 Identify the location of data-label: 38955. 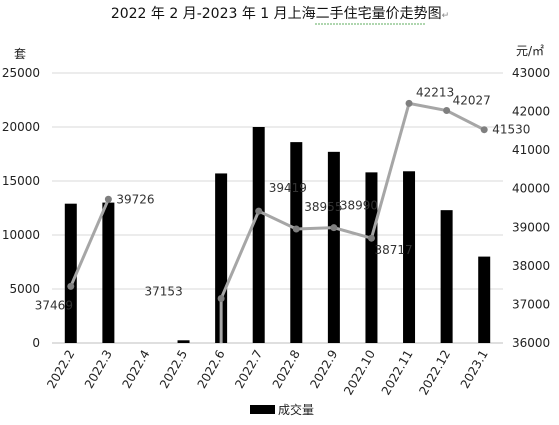
(323, 207).